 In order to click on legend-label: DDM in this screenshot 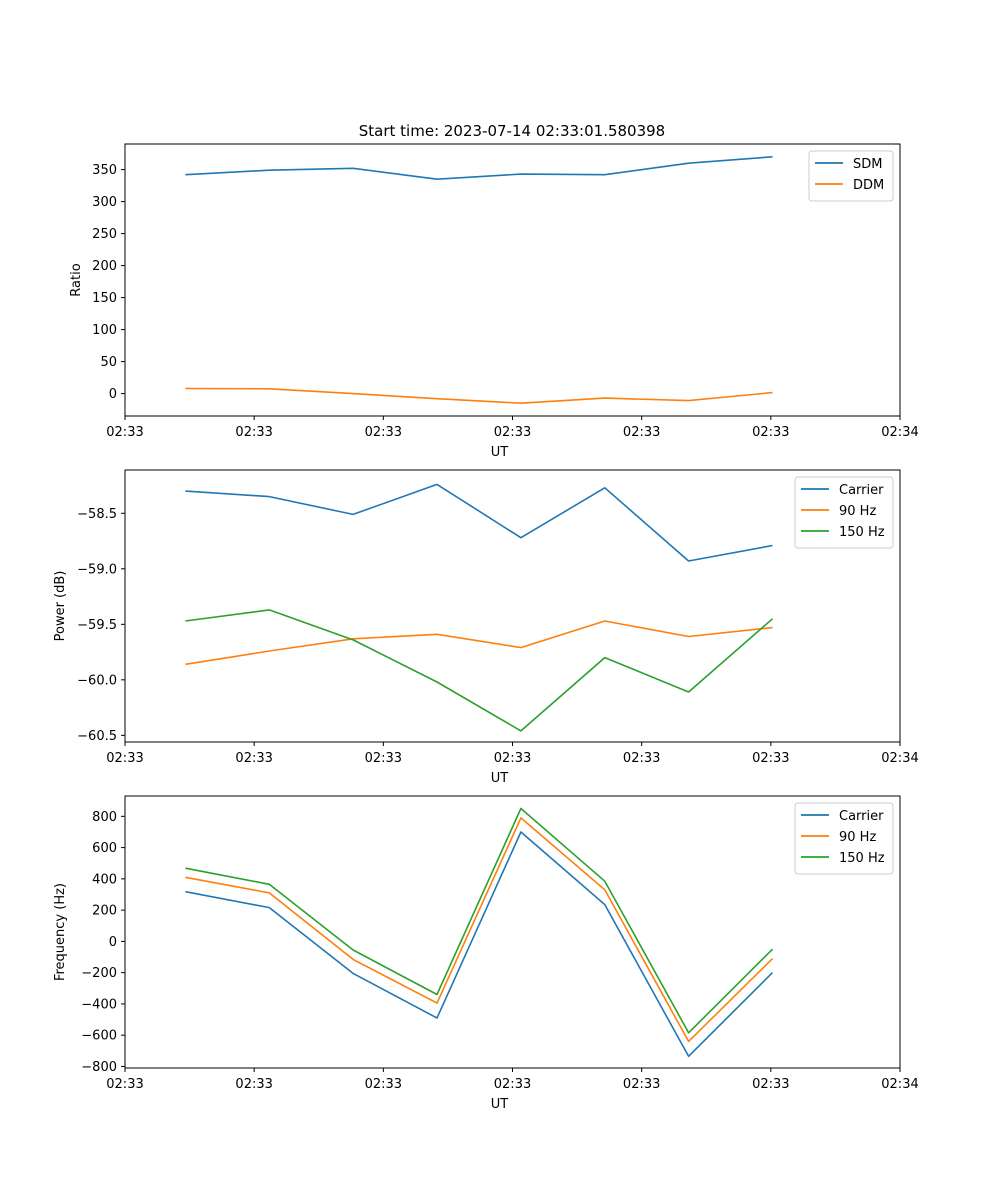, I will do `click(868, 185)`.